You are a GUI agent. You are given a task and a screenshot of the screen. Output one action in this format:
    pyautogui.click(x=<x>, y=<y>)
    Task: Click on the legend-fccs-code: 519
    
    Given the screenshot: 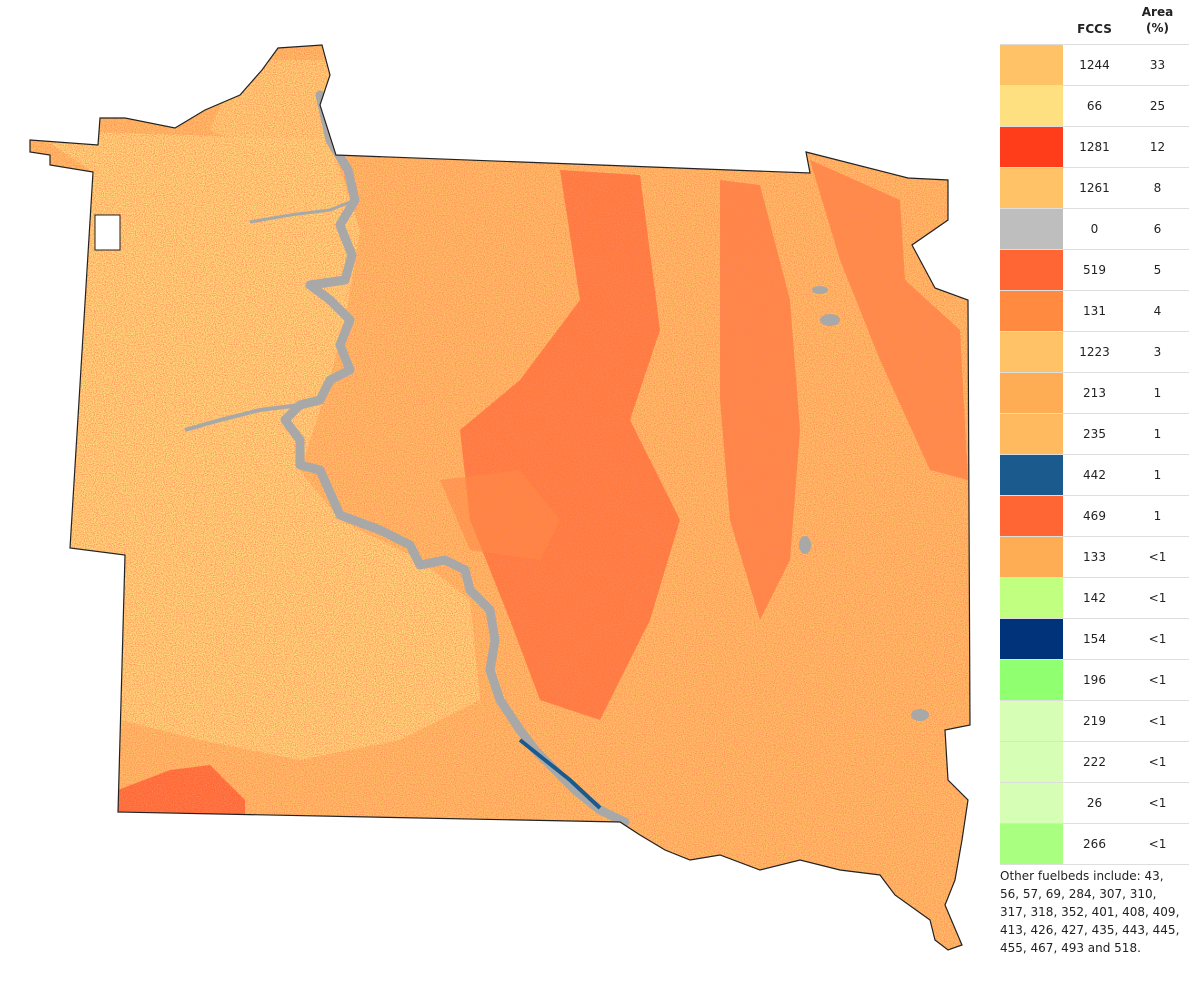 What is the action you would take?
    pyautogui.click(x=1094, y=270)
    